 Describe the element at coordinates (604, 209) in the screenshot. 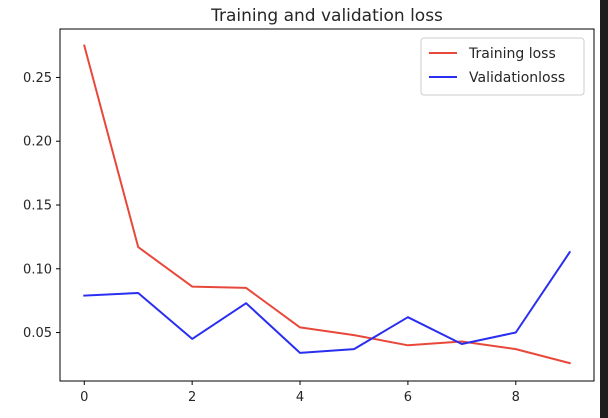

I see `window-edge` at that location.